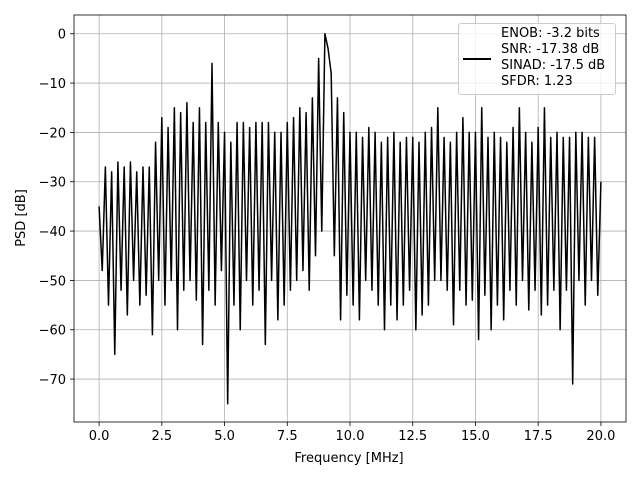 The width and height of the screenshot is (640, 480). Describe the element at coordinates (62, 35) in the screenshot. I see `y-tick-label: 0` at that location.